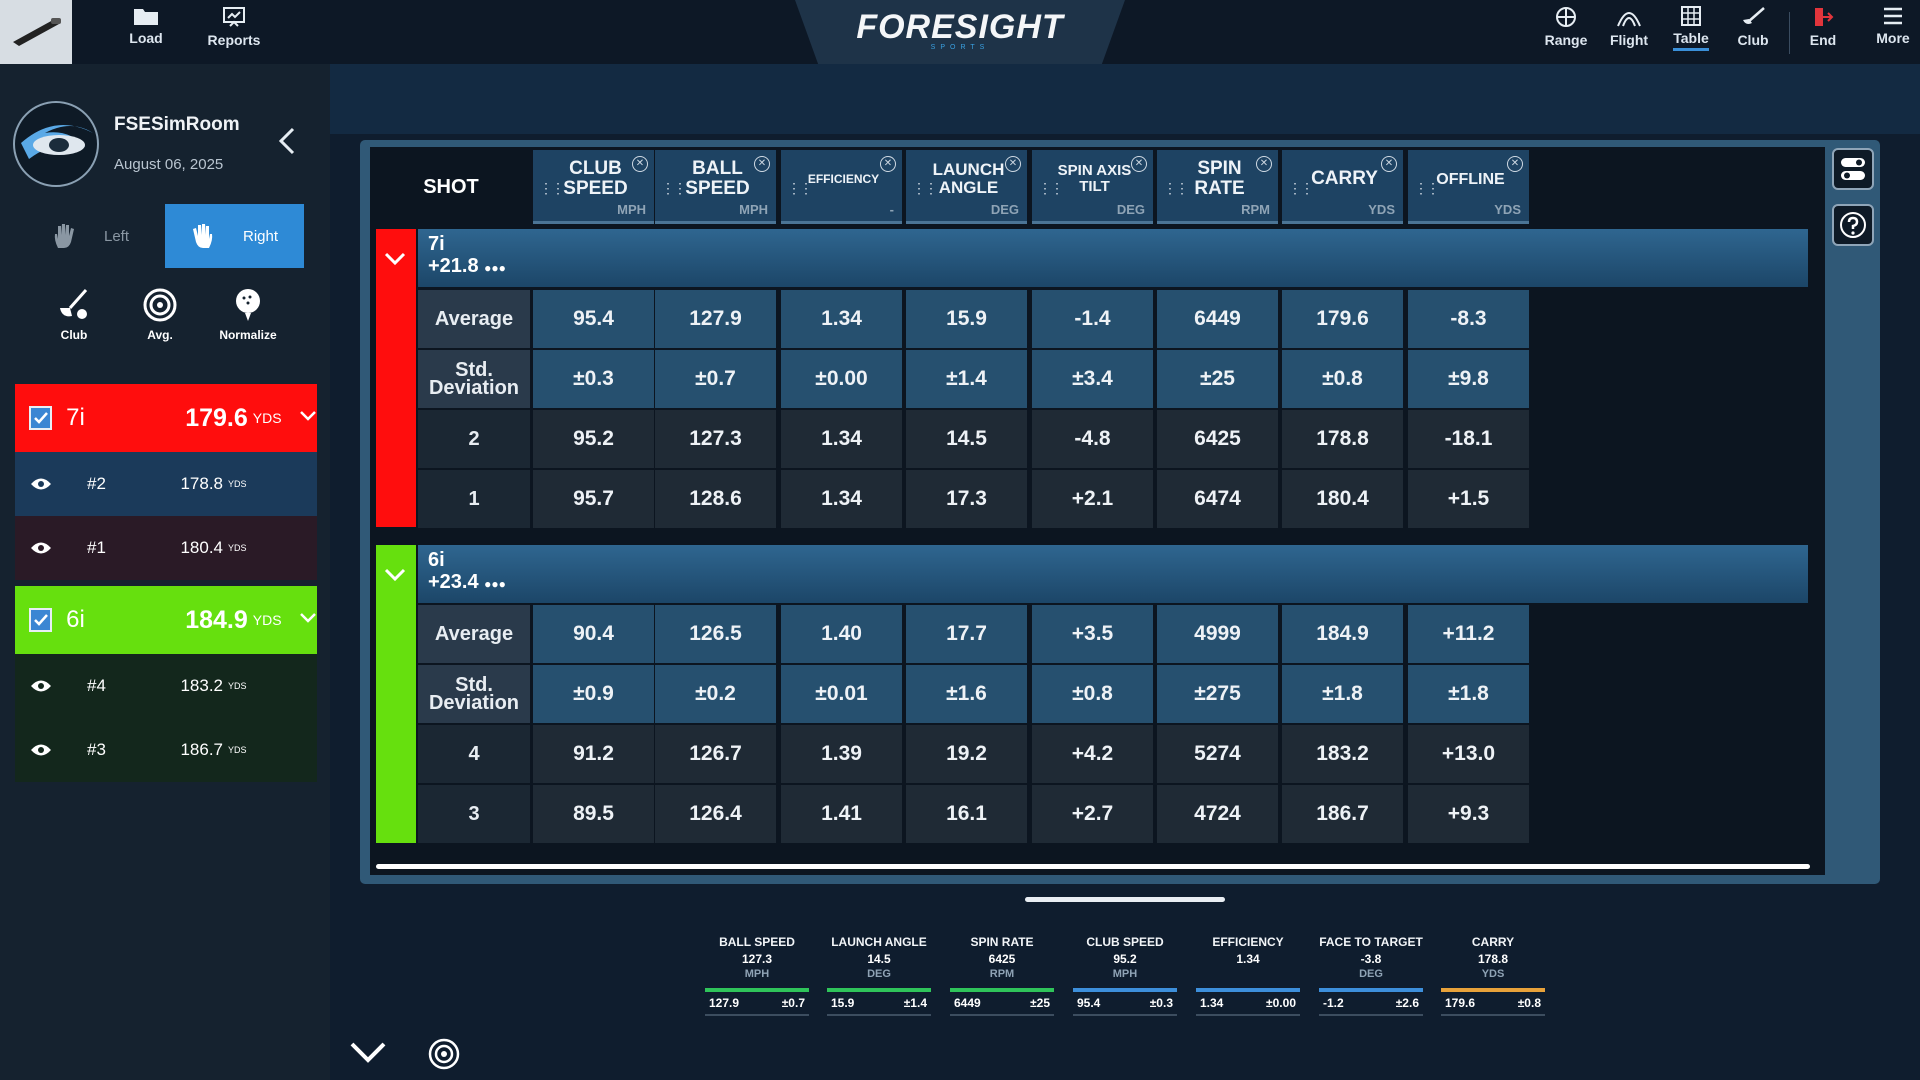  I want to click on group-header-6i: 6i +23.4 ●●●, so click(1113, 574).